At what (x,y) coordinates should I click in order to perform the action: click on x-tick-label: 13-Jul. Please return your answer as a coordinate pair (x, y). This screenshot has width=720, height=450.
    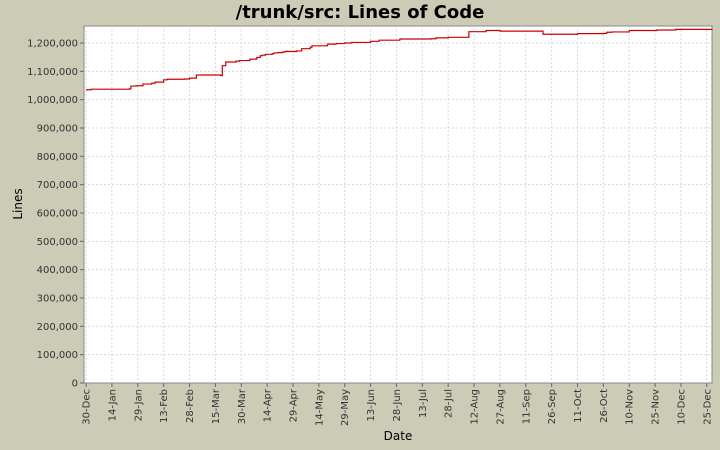
    Looking at the image, I should click on (423, 403).